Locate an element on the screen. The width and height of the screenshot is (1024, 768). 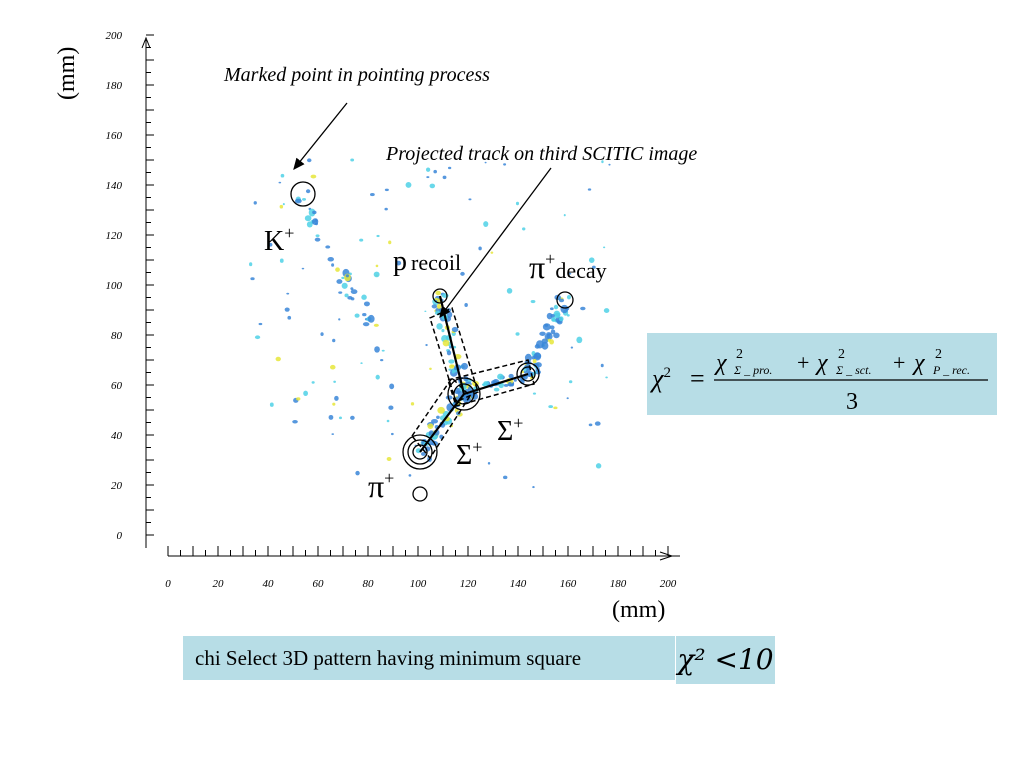
y-tick-label: 160 is located at coordinates (114, 136).